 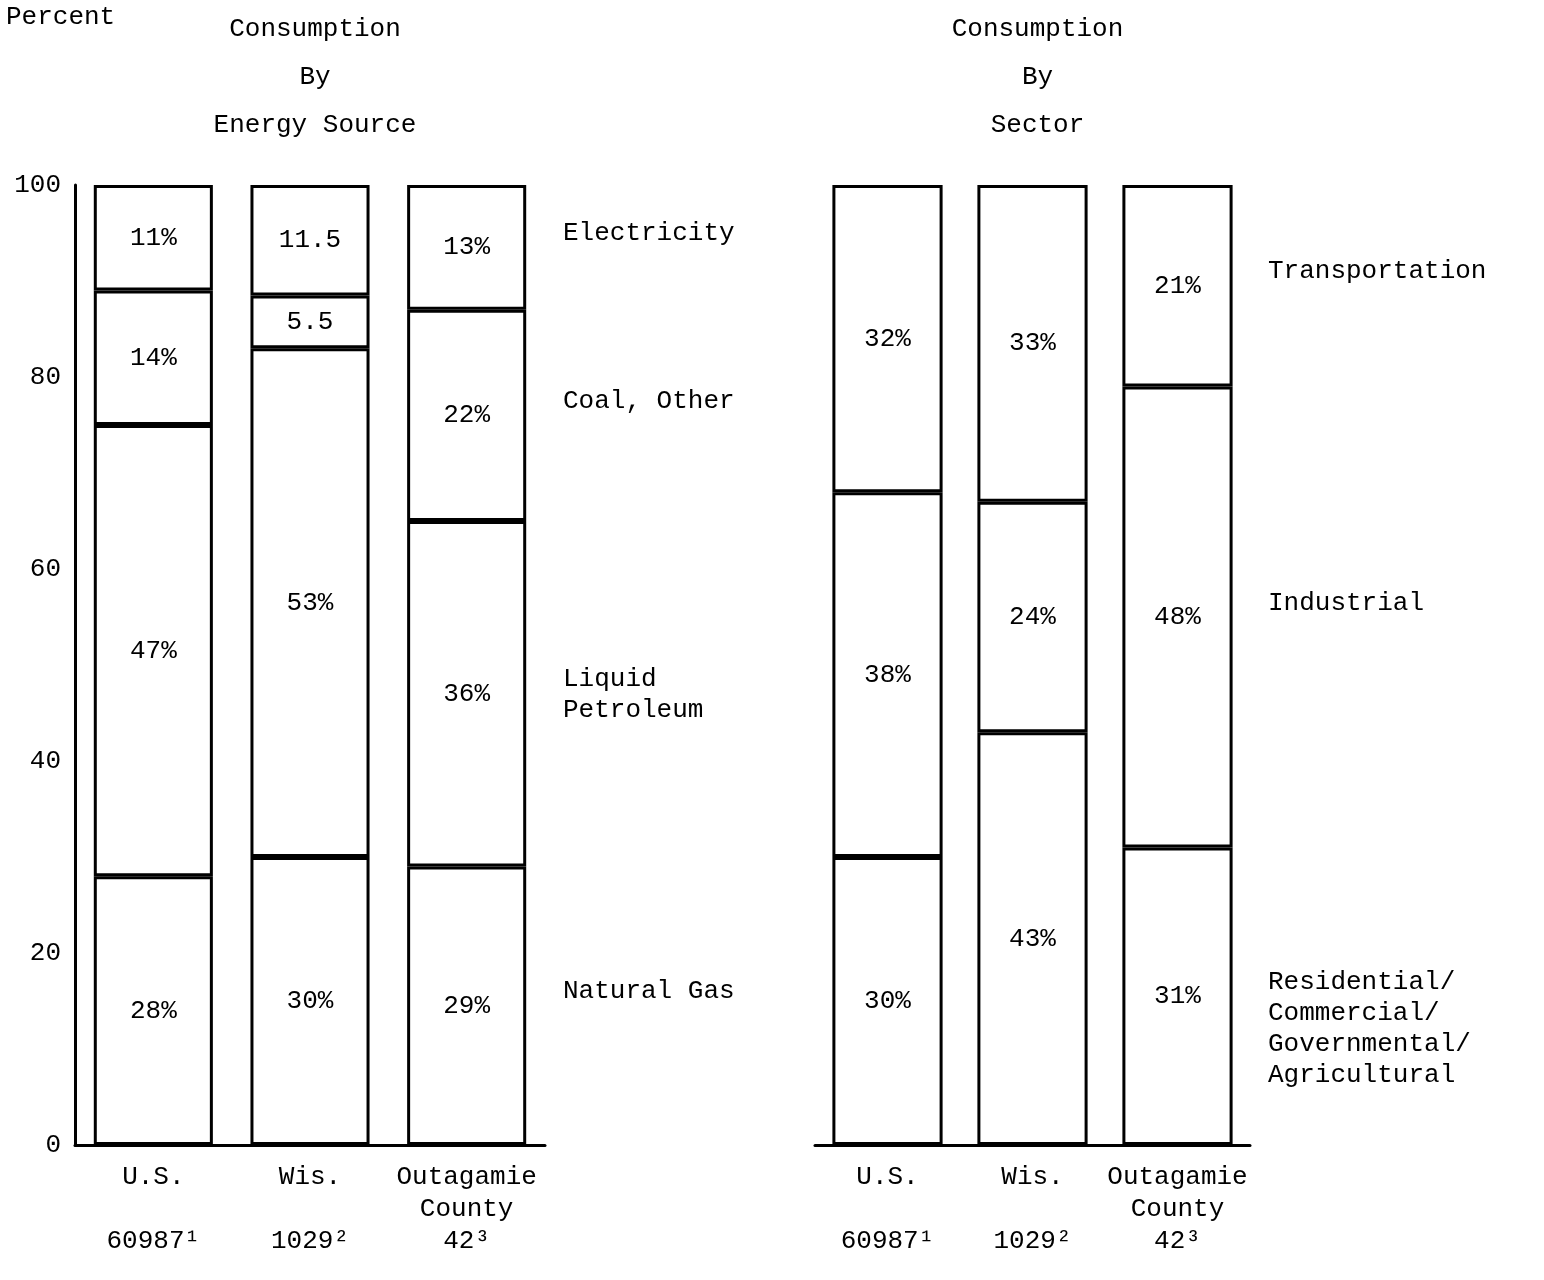 I want to click on data-label: 31%, so click(x=1178, y=996).